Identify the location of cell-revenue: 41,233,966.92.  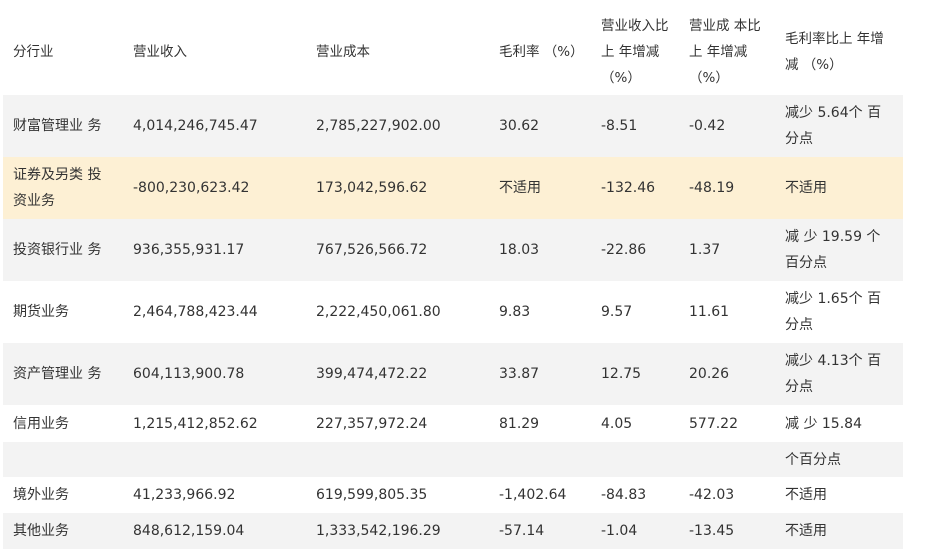
(214, 495).